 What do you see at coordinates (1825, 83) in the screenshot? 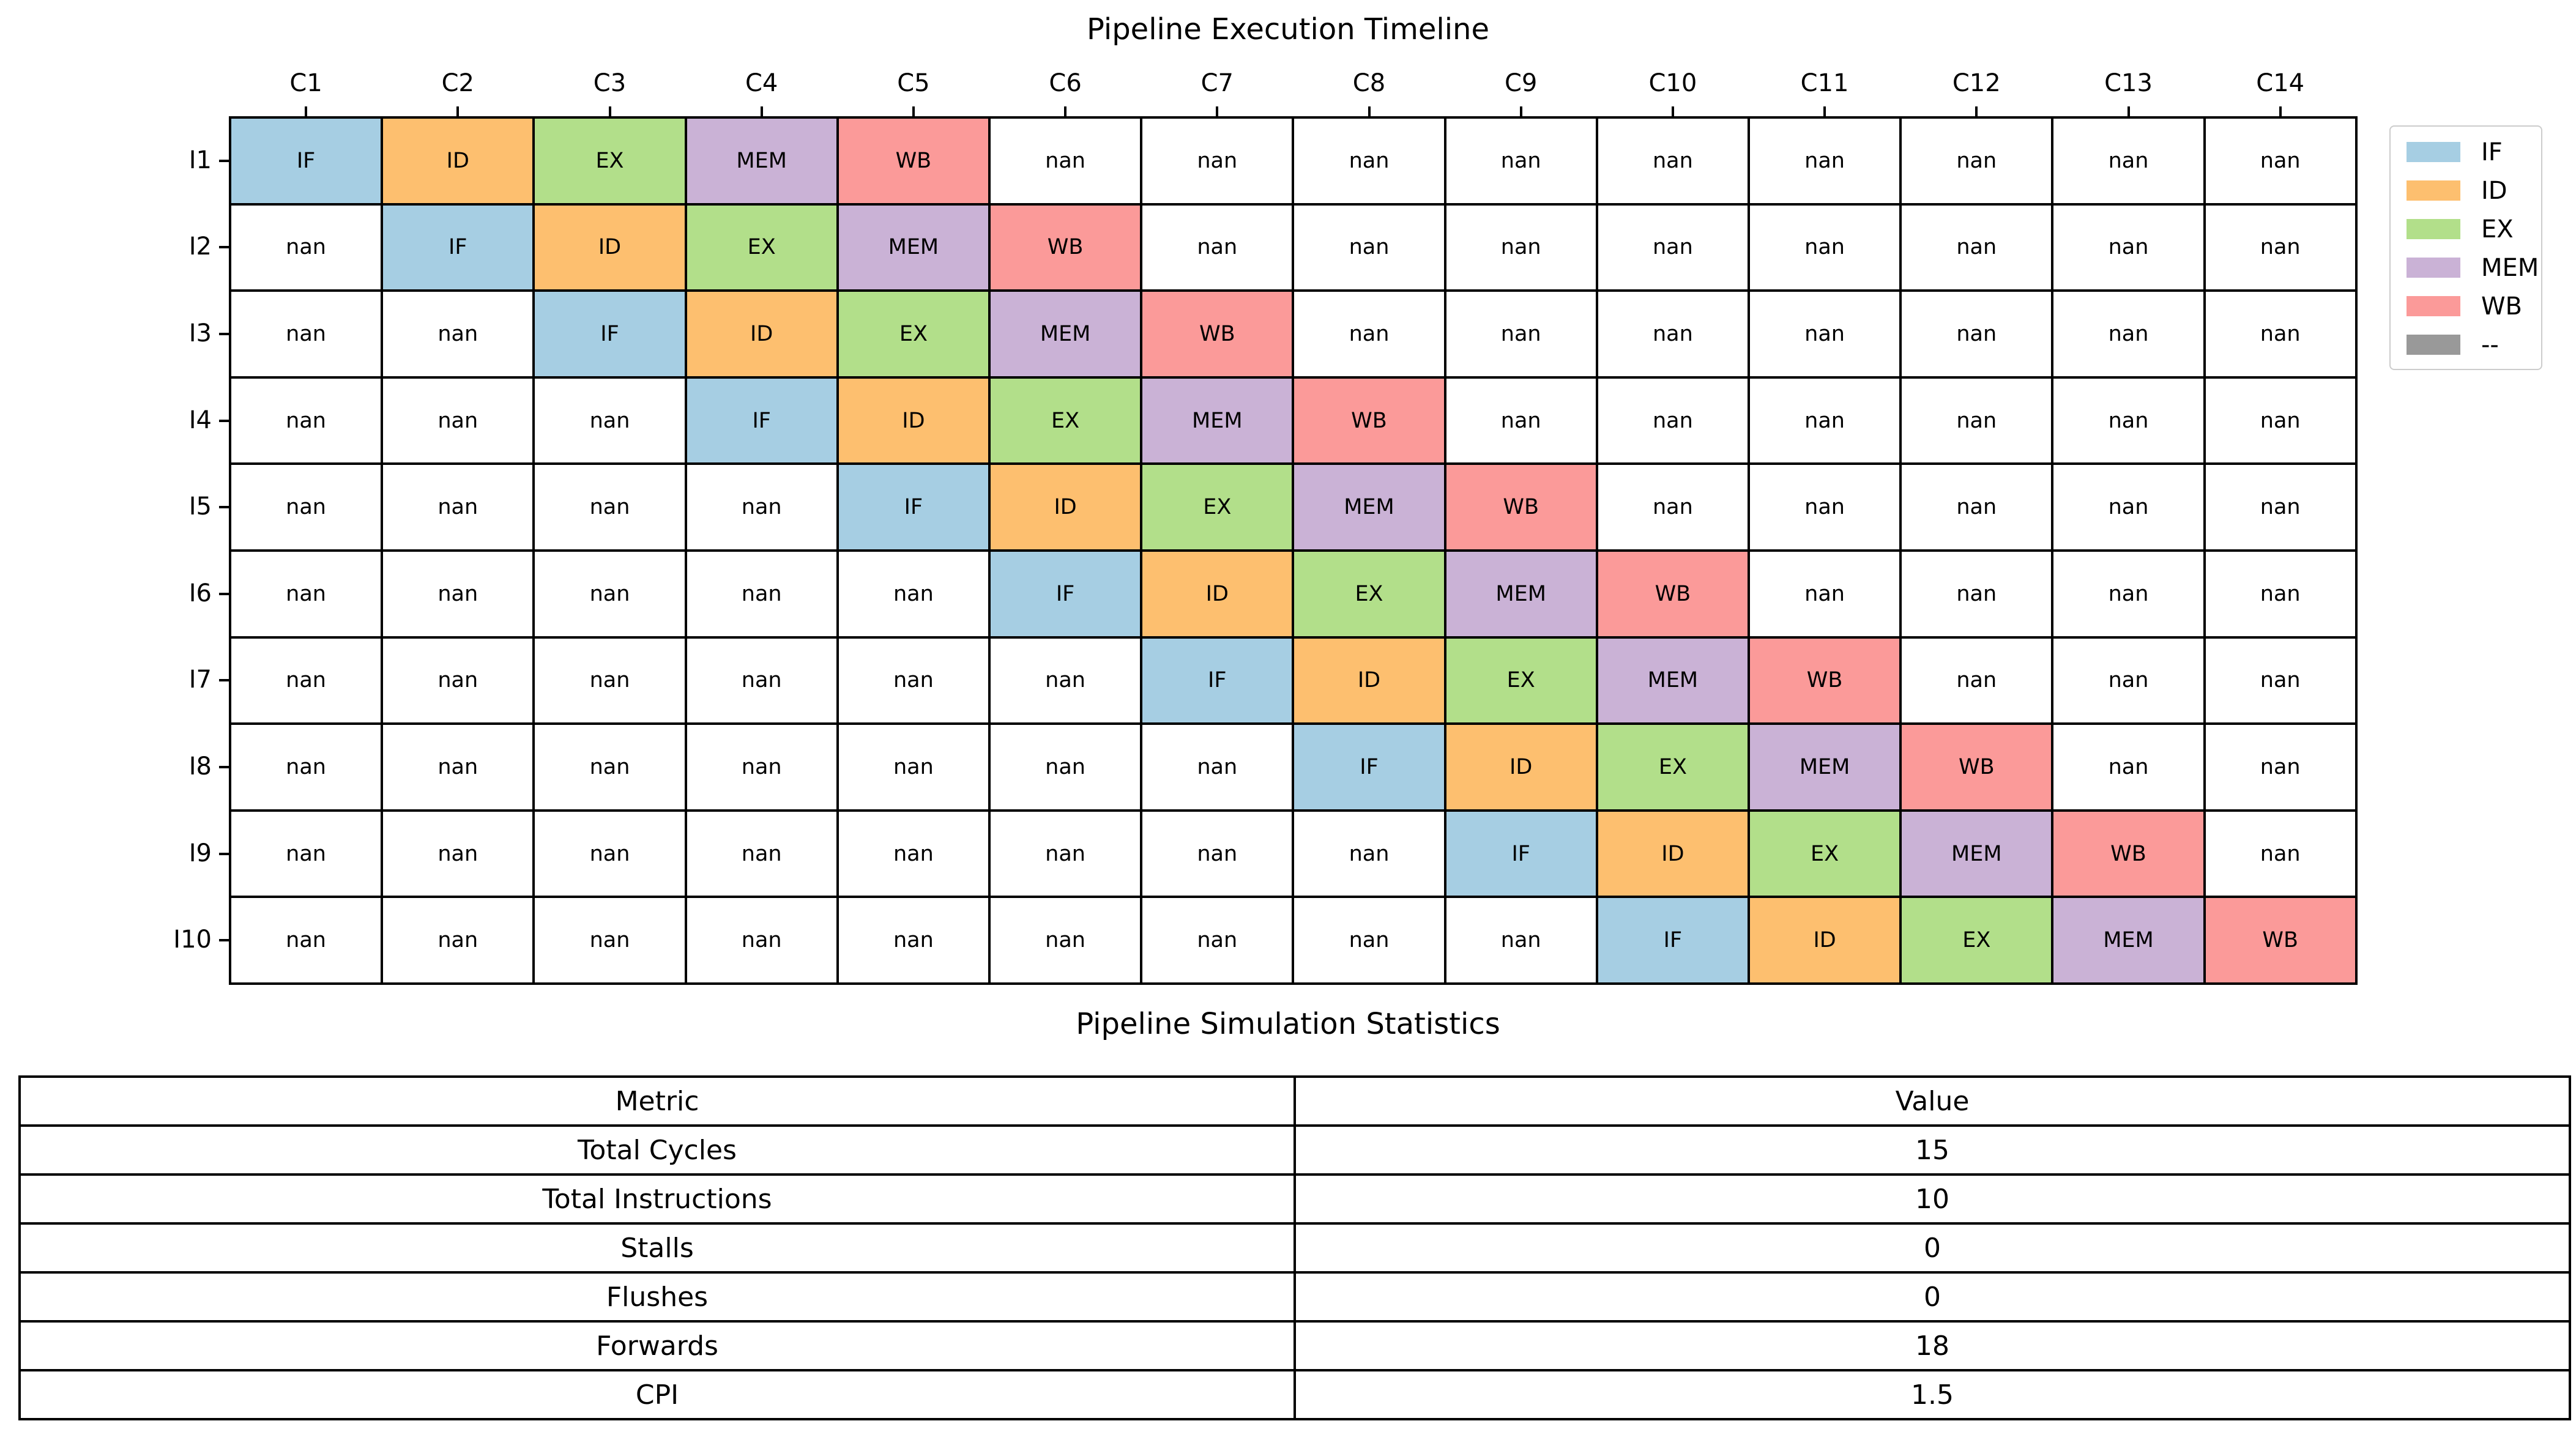
I see `column-label: C11` at bounding box center [1825, 83].